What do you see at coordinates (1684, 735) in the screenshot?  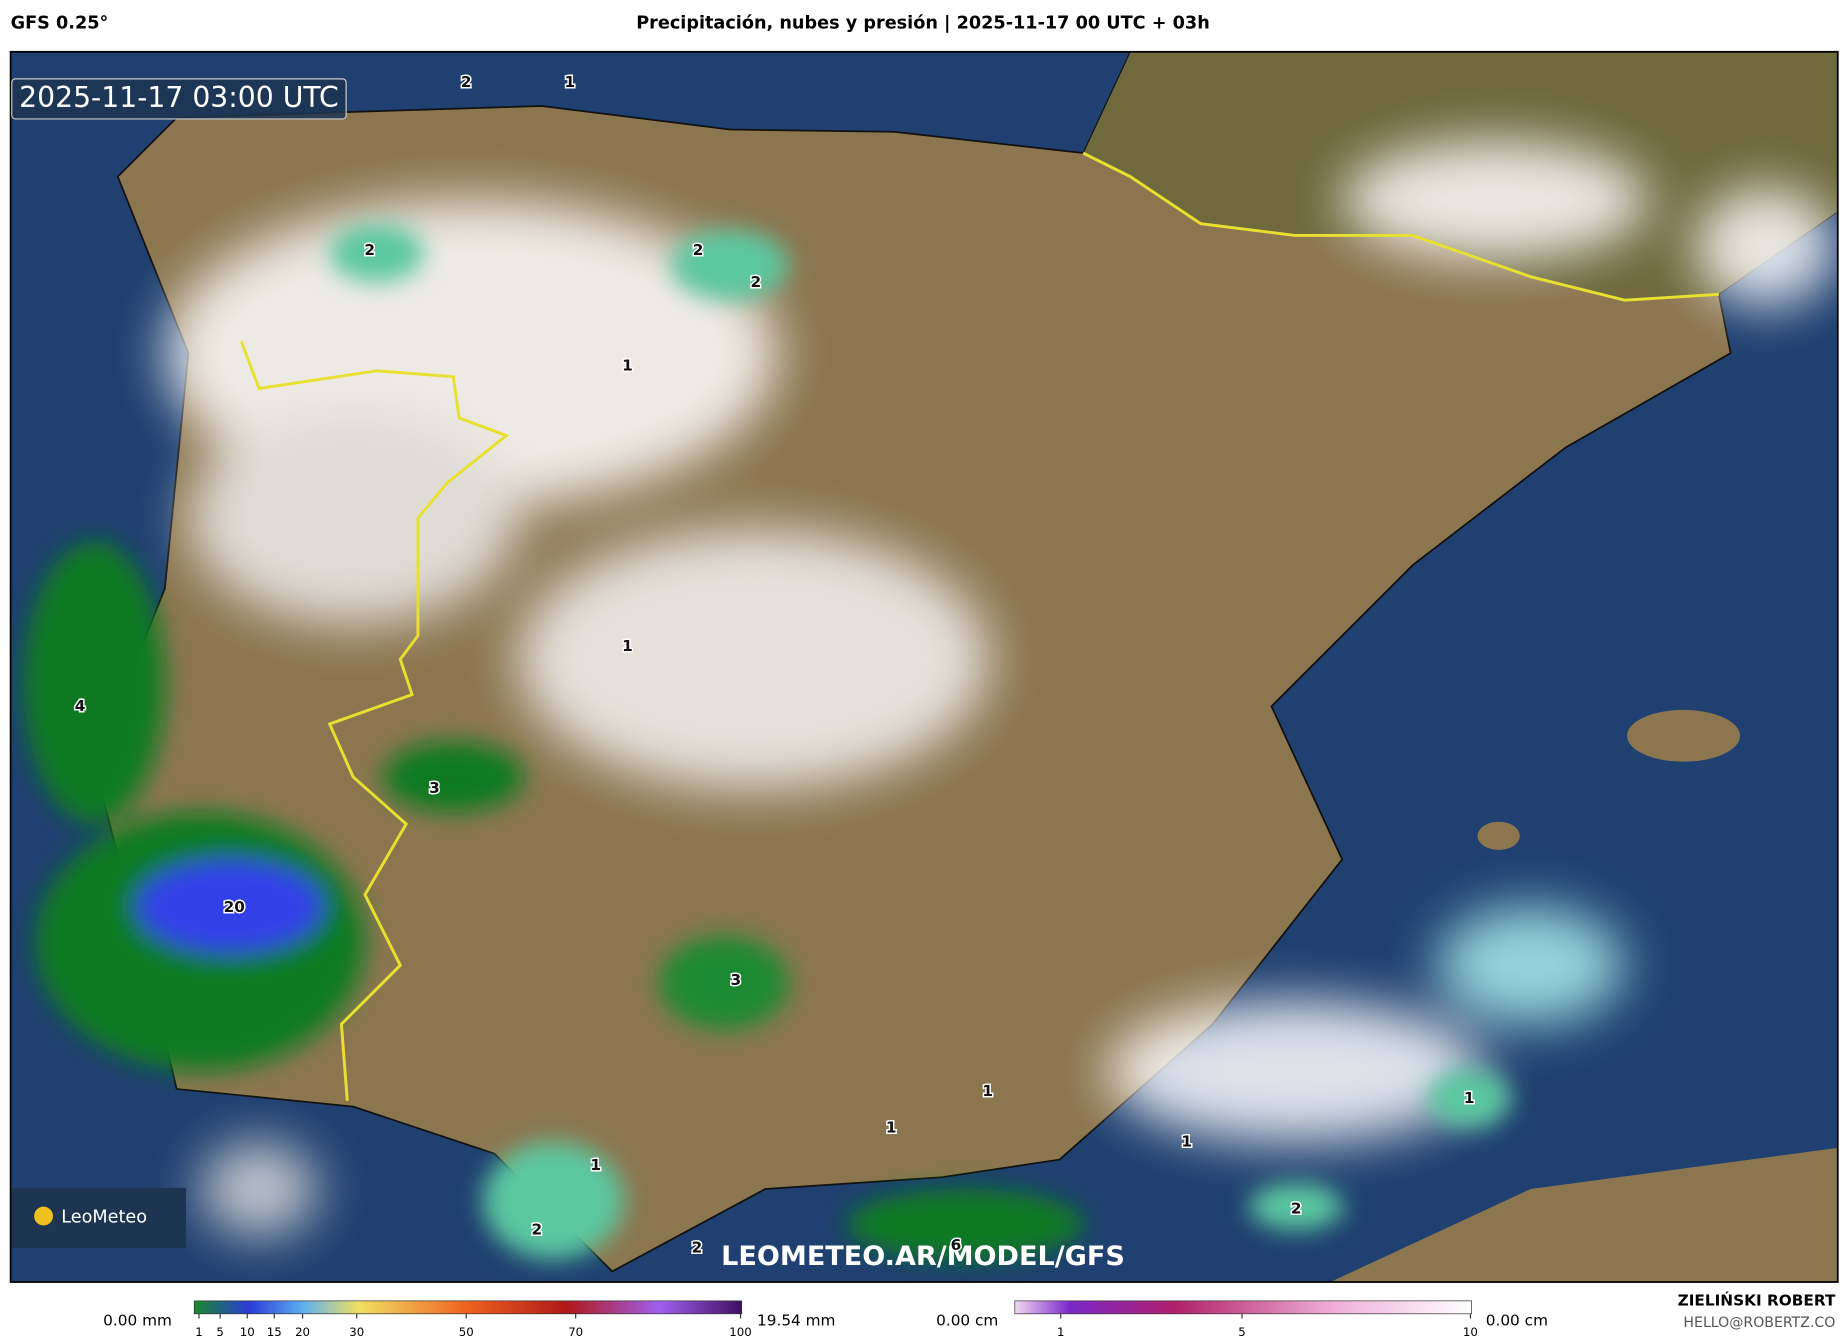 I see `mallorca` at bounding box center [1684, 735].